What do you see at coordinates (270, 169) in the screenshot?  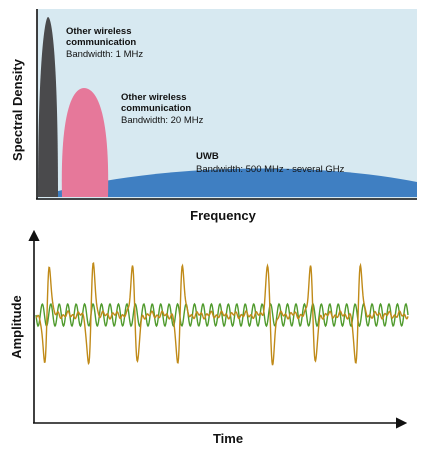 I see `annotation-uwb-detail: Bandwidth: 500 MHz - several GHz` at bounding box center [270, 169].